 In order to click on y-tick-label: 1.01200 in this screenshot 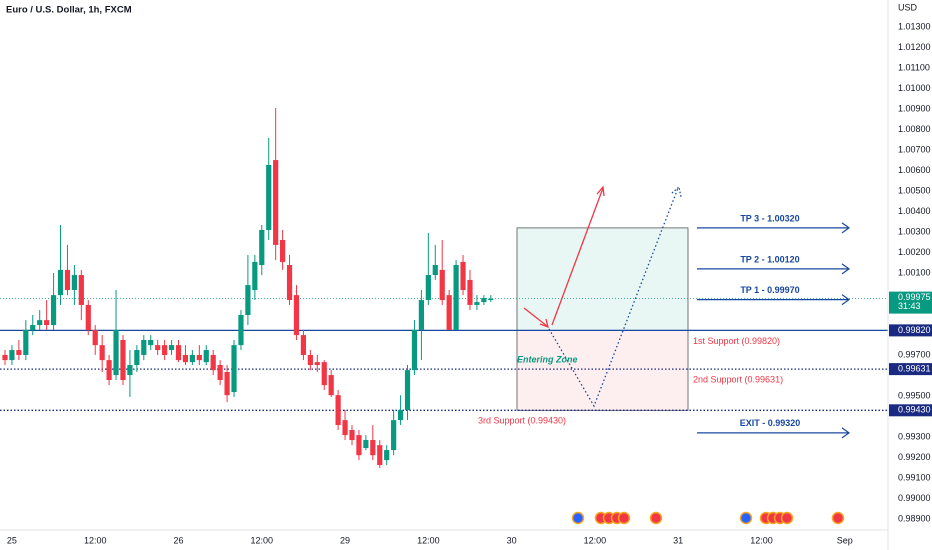, I will do `click(914, 47)`.